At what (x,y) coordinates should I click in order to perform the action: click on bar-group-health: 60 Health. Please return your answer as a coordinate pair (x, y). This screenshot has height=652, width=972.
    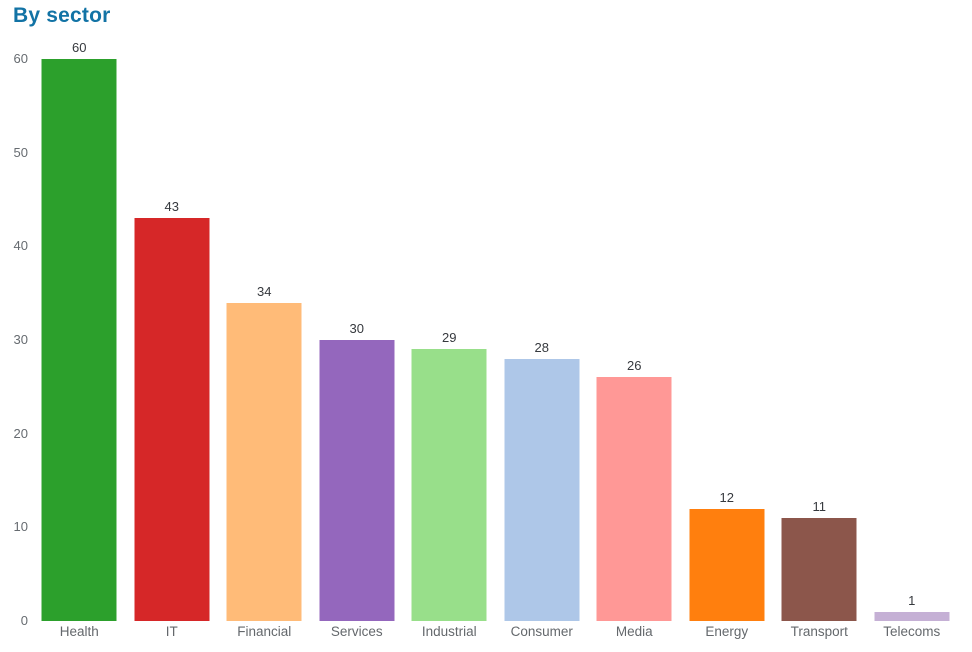
    Looking at the image, I should click on (79, 339).